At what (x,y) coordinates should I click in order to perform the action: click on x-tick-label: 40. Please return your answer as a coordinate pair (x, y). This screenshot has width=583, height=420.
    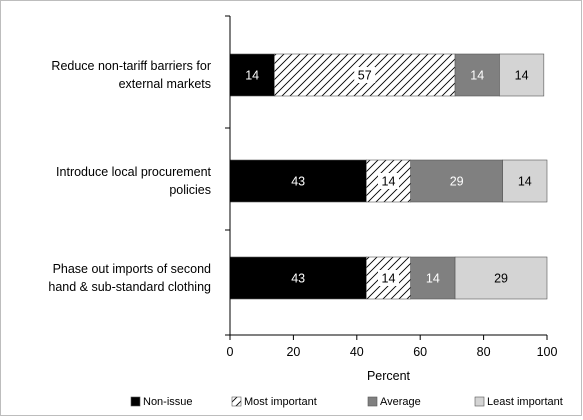
    Looking at the image, I should click on (357, 352).